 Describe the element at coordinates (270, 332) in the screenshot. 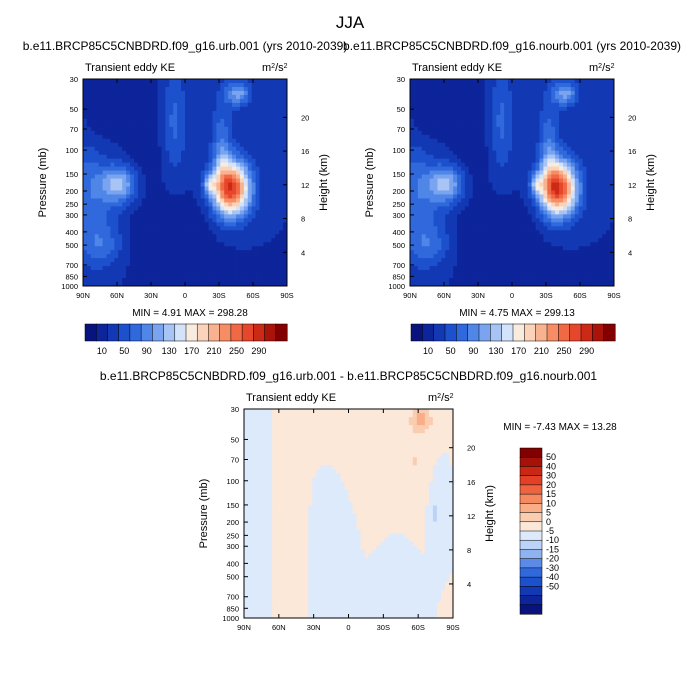

I see `colorbar-swatch` at that location.